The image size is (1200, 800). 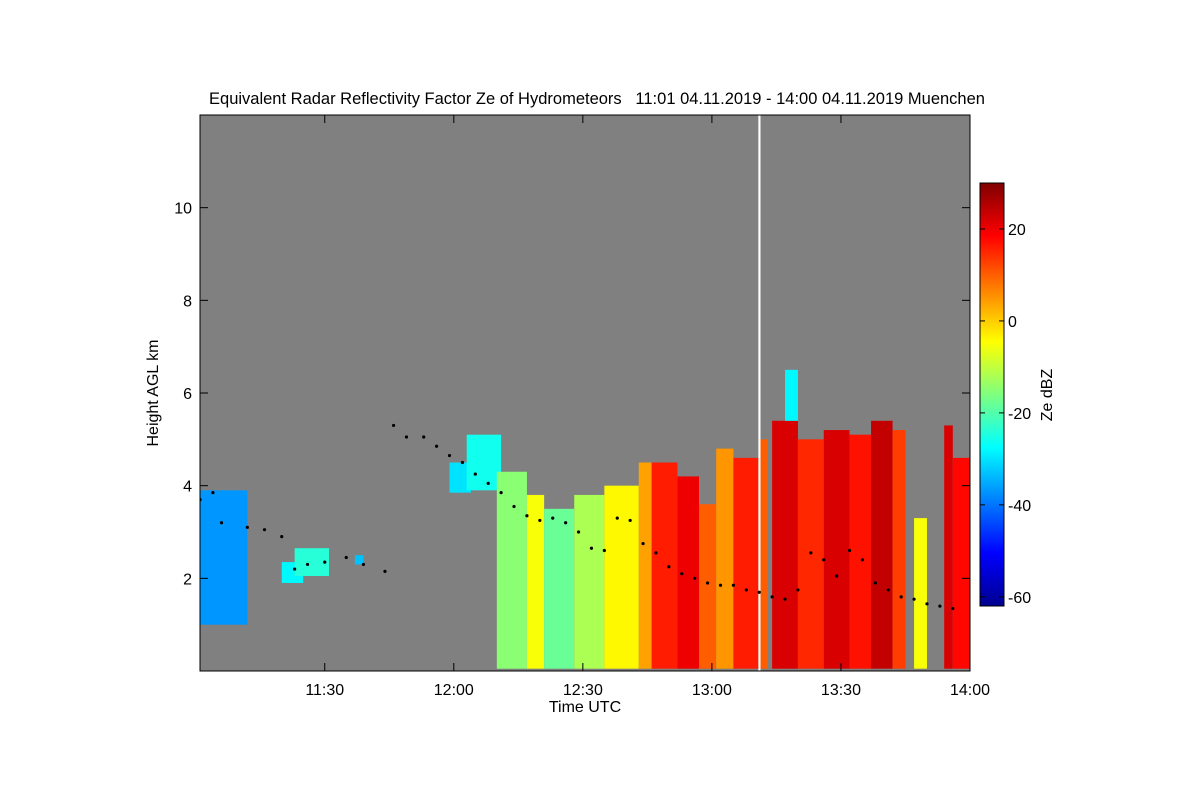 What do you see at coordinates (1019, 598) in the screenshot?
I see `colorbar-tick-label-0: -60` at bounding box center [1019, 598].